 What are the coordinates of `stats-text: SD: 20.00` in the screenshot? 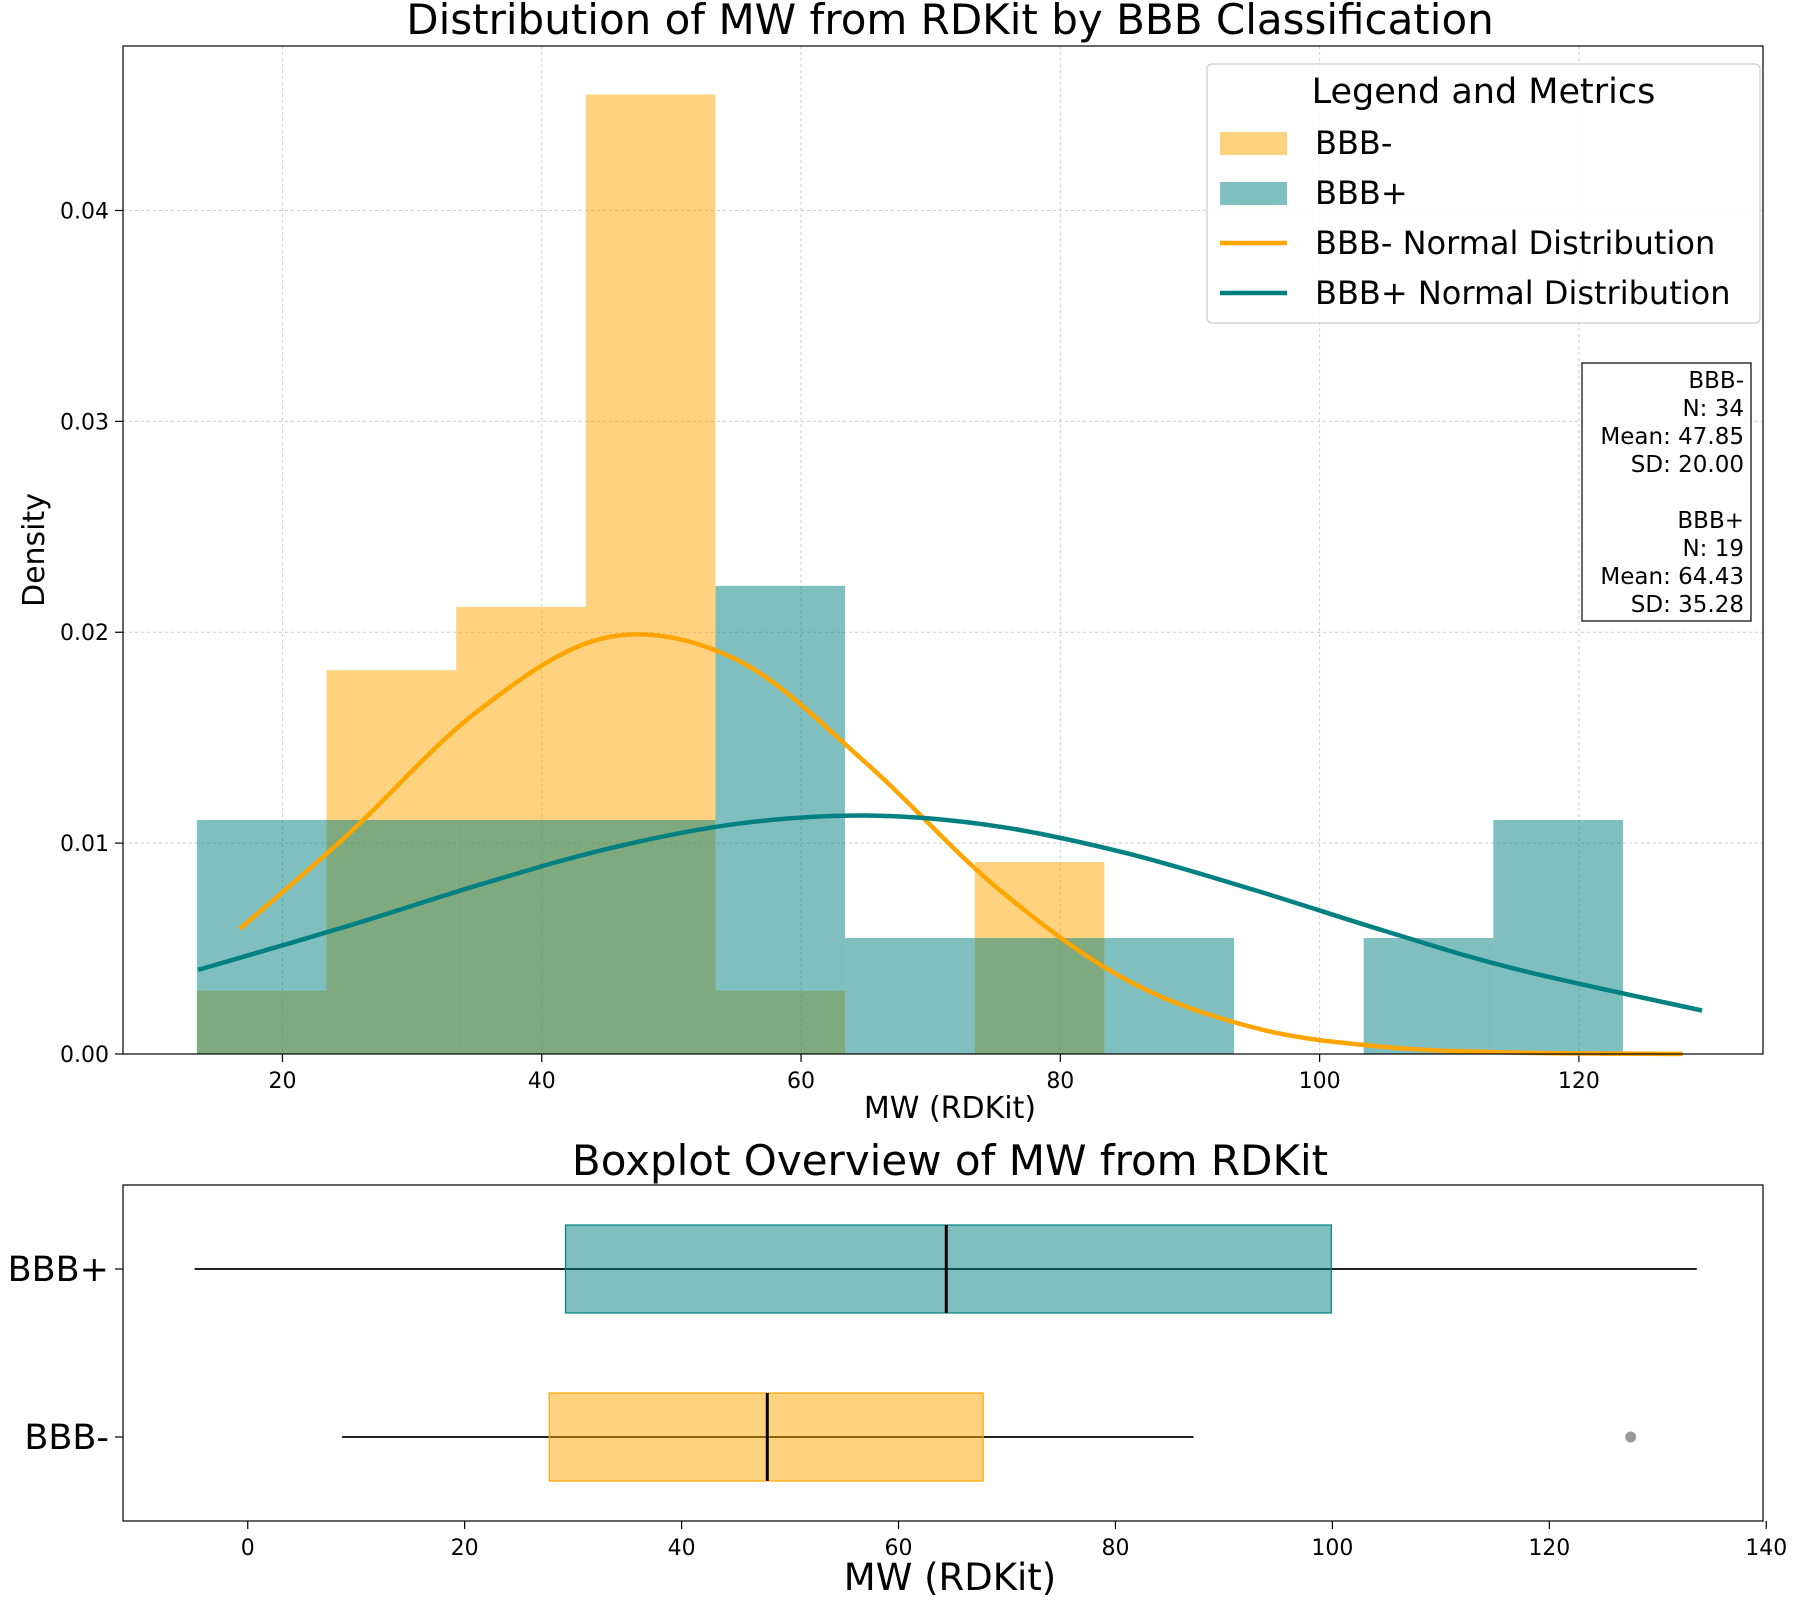 It's located at (1687, 465).